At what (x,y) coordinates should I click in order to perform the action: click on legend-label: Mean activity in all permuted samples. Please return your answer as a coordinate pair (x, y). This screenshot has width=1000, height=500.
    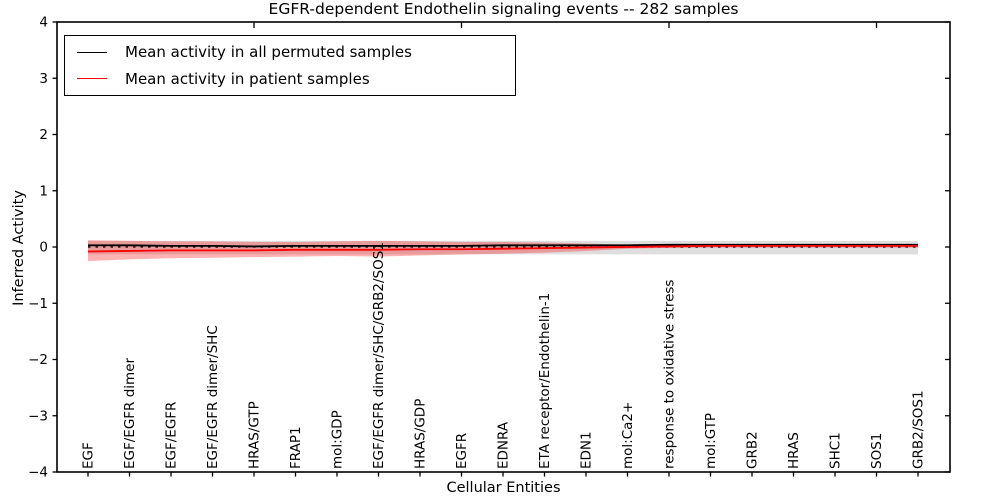
    Looking at the image, I should click on (268, 52).